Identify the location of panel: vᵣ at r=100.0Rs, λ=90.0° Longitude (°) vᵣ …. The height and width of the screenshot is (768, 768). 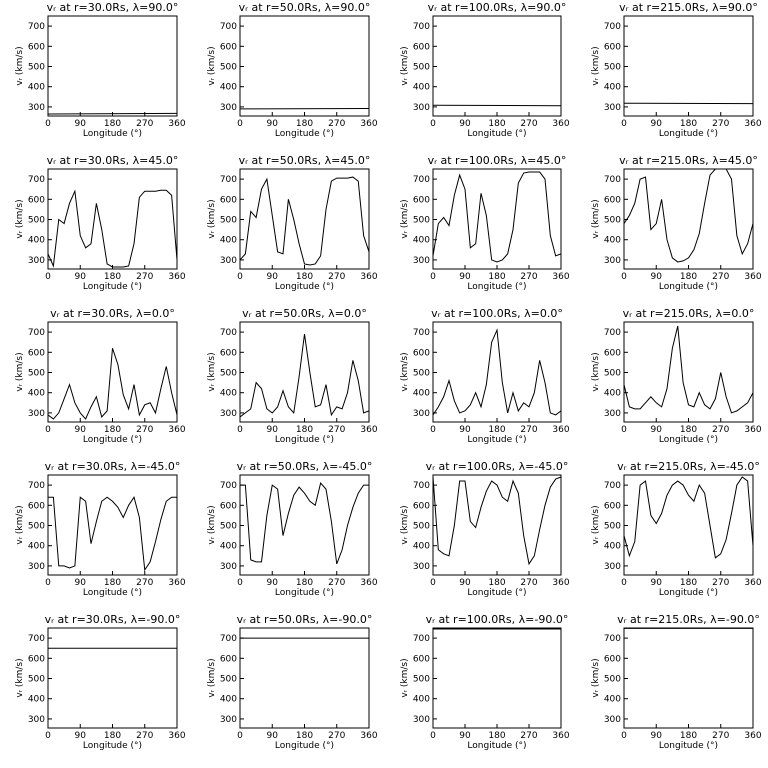
(485, 70).